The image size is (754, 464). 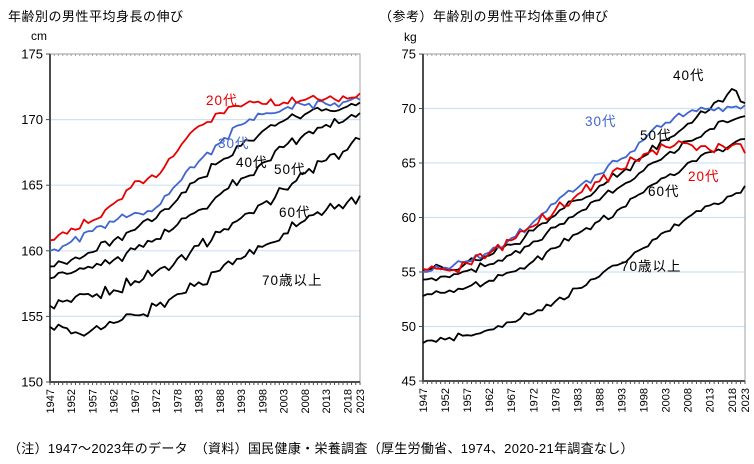 What do you see at coordinates (32, 185) in the screenshot?
I see `y-tick-label: 165` at bounding box center [32, 185].